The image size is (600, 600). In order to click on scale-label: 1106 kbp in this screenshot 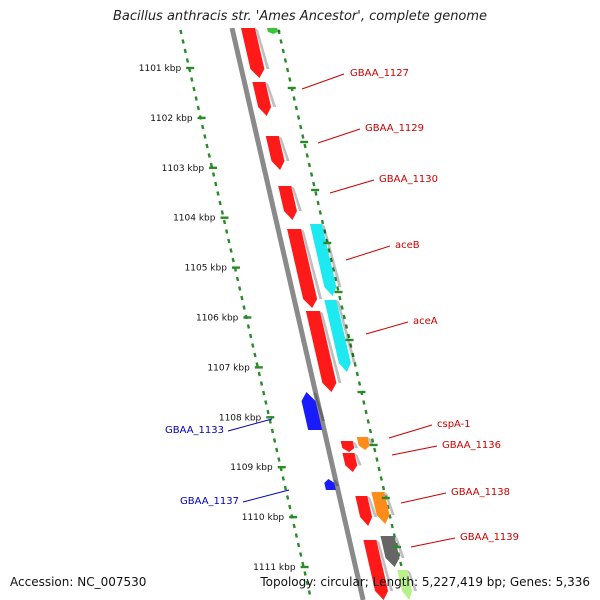, I will do `click(217, 319)`.